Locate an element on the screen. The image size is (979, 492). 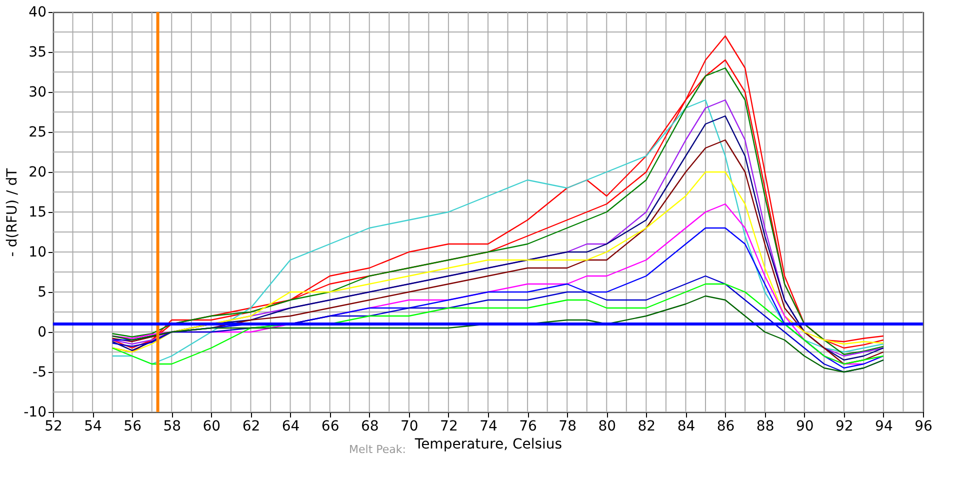
y-tick-label: 0 is located at coordinates (42, 332).